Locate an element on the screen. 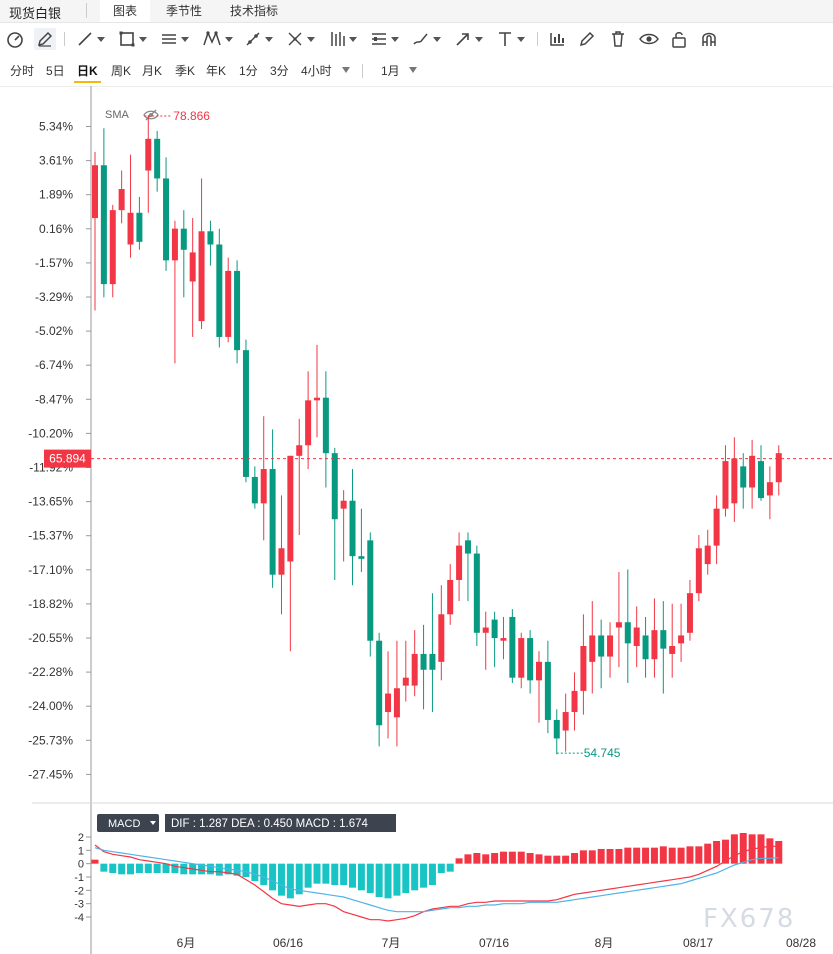  trash-icon is located at coordinates (618, 39).